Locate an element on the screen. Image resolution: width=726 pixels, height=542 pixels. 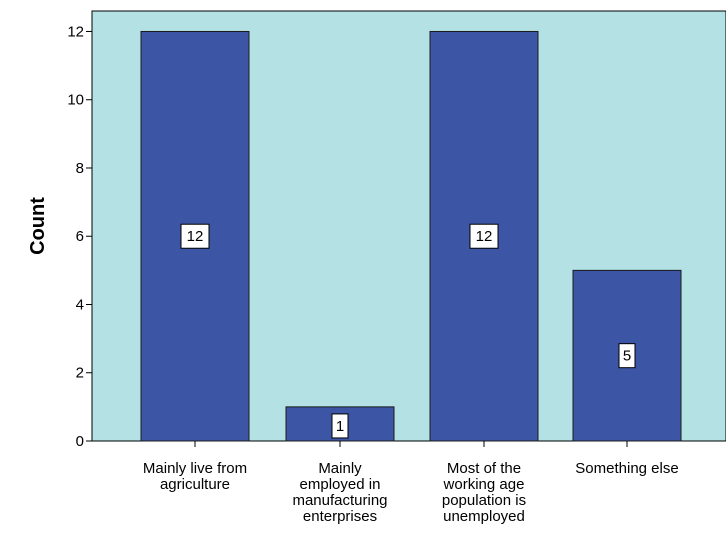
category-label-0-line-0: Mainly live from is located at coordinates (195, 468).